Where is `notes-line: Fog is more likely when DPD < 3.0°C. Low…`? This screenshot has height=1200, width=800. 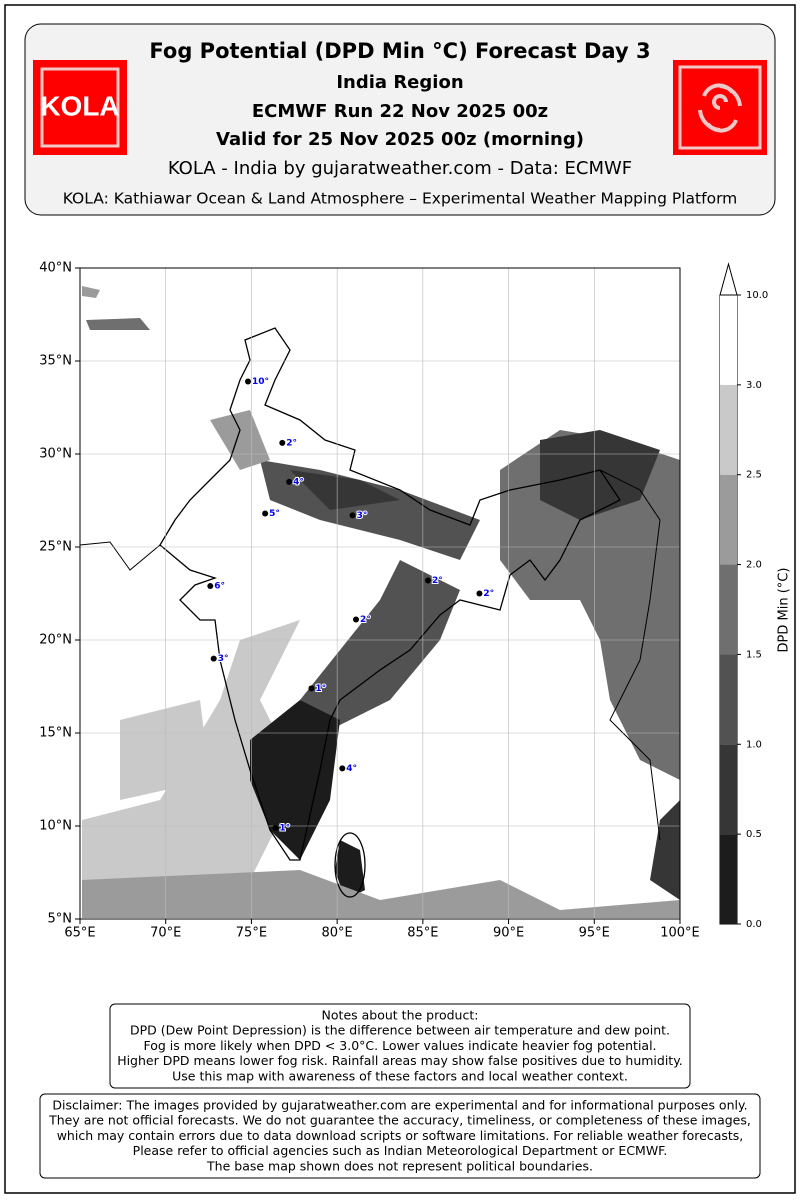
notes-line: Fog is more likely when DPD < 3.0°C. Low… is located at coordinates (399, 1045).